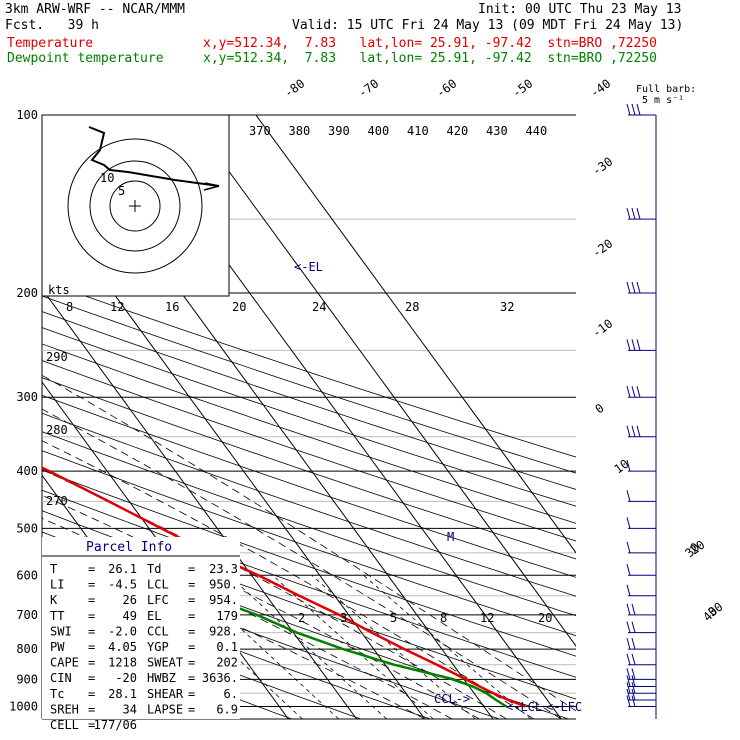 The image size is (740, 740). What do you see at coordinates (369, 88) in the screenshot?
I see `temperature-tick--70: -70` at bounding box center [369, 88].